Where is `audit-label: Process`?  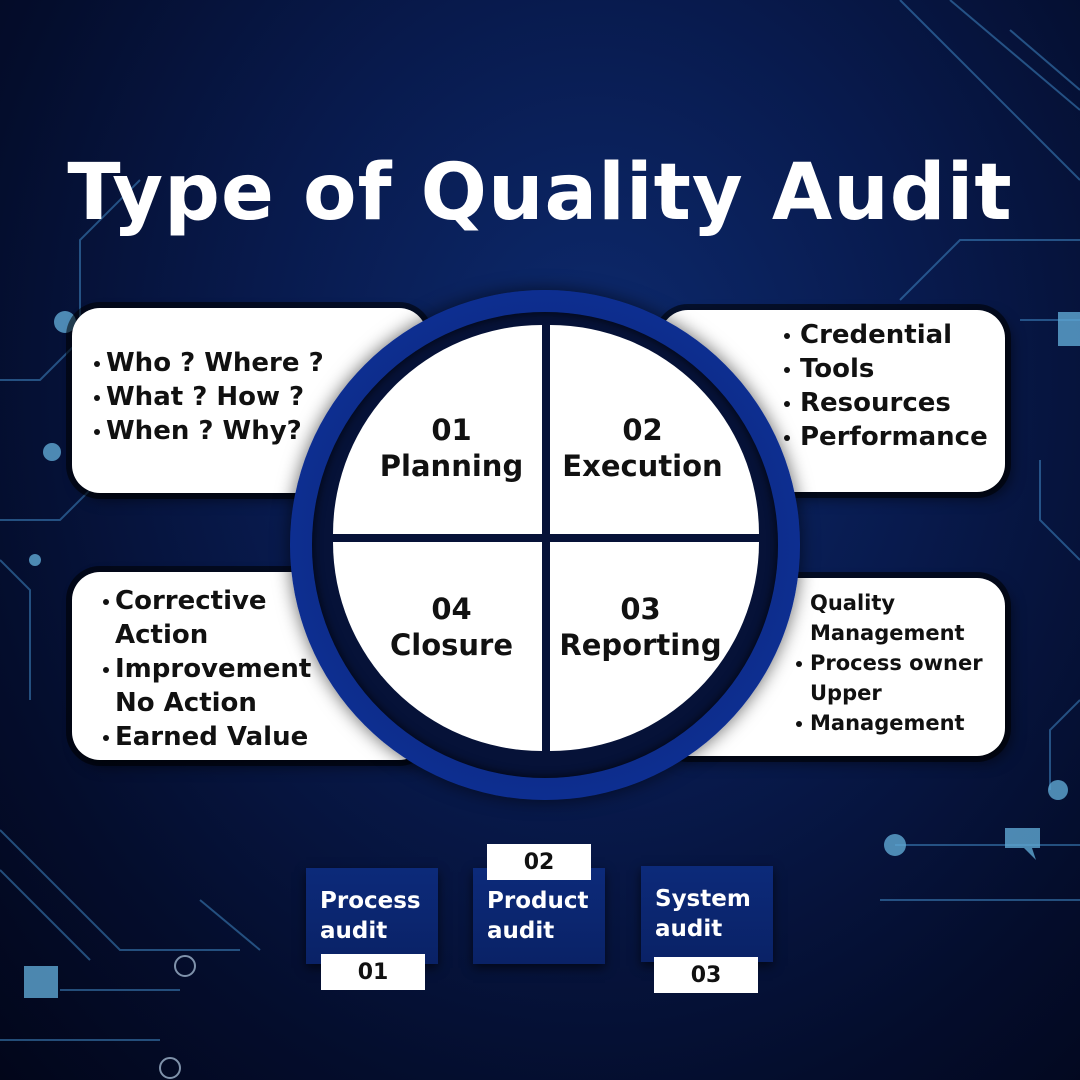 audit-label: Process is located at coordinates (370, 901).